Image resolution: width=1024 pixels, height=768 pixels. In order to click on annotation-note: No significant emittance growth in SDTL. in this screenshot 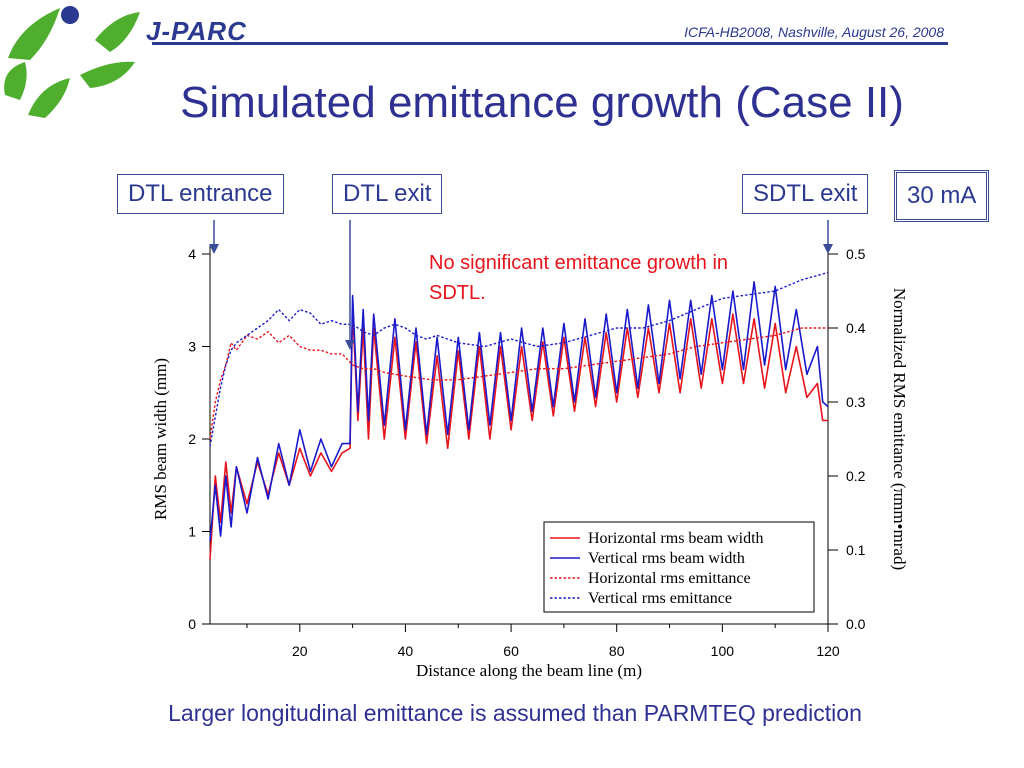, I will do `click(579, 278)`.